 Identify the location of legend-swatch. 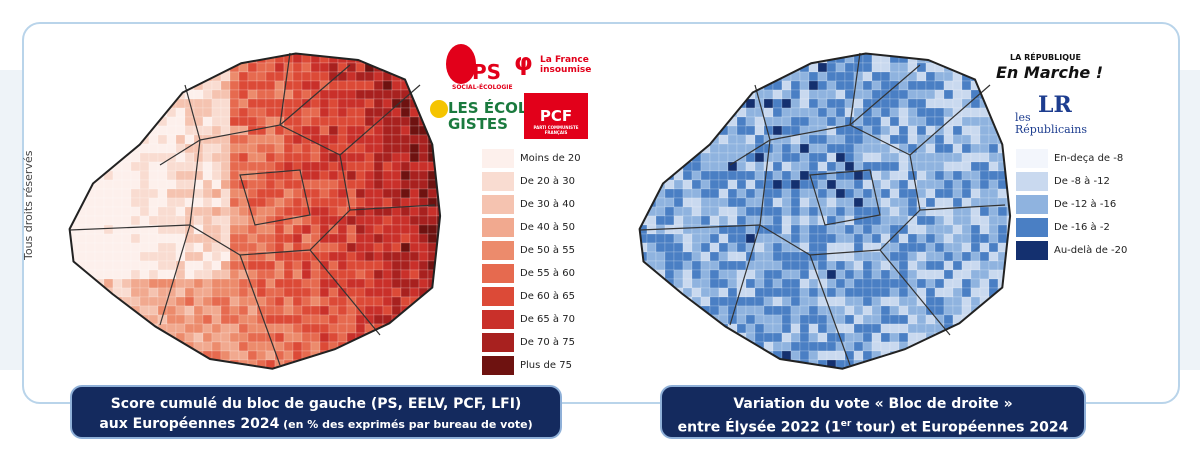
(498, 158).